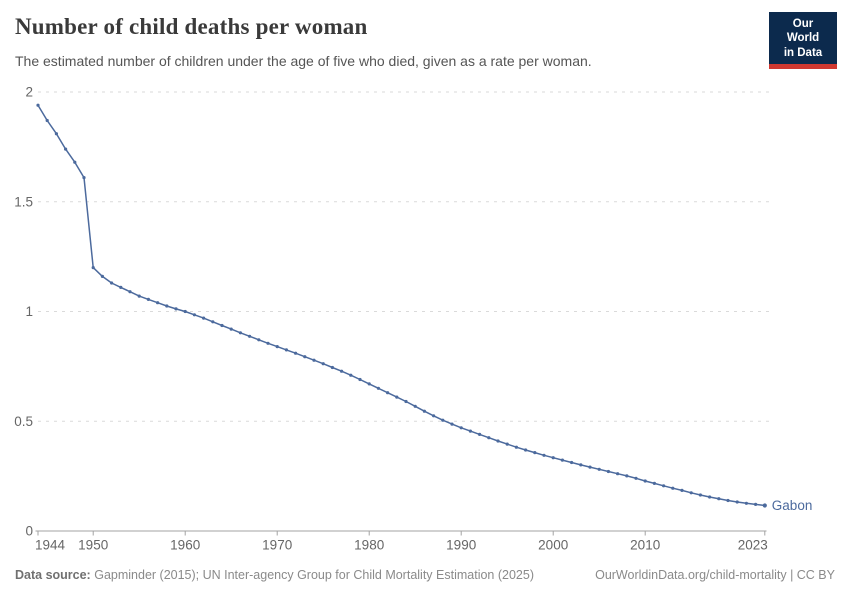 The height and width of the screenshot is (600, 850). What do you see at coordinates (185, 545) in the screenshot?
I see `x-axis-tick-label: 1960` at bounding box center [185, 545].